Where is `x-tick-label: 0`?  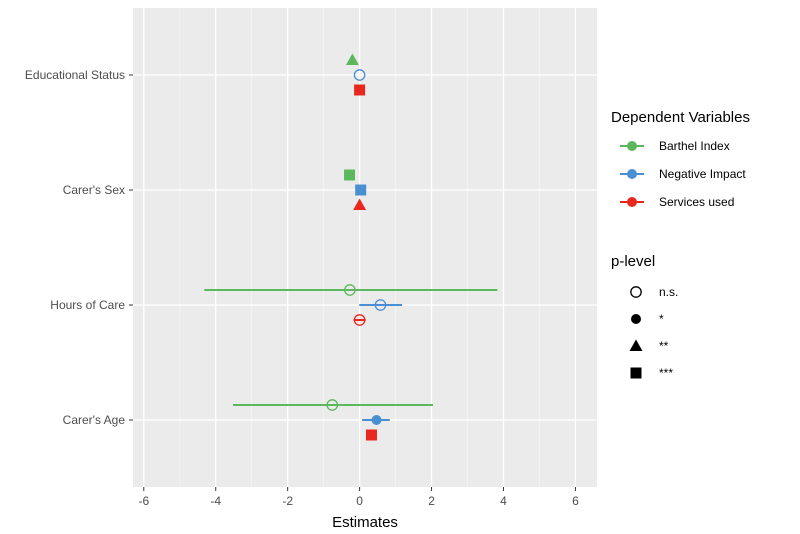
x-tick-label: 0 is located at coordinates (359, 501).